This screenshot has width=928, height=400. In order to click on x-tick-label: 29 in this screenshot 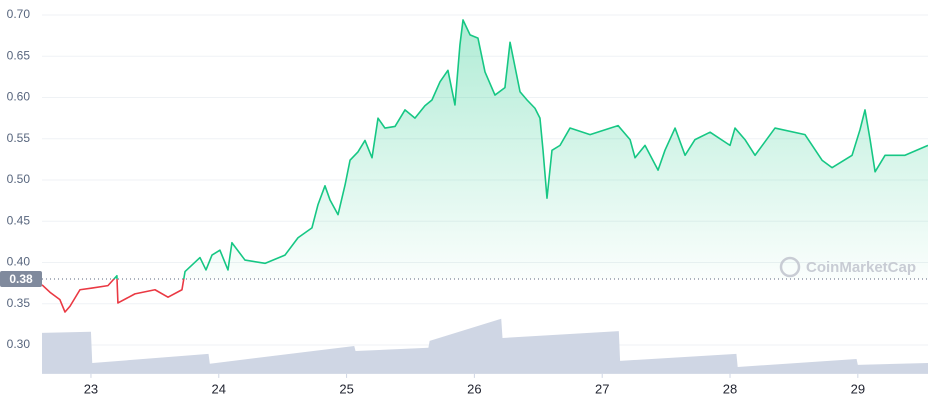, I will do `click(858, 388)`.